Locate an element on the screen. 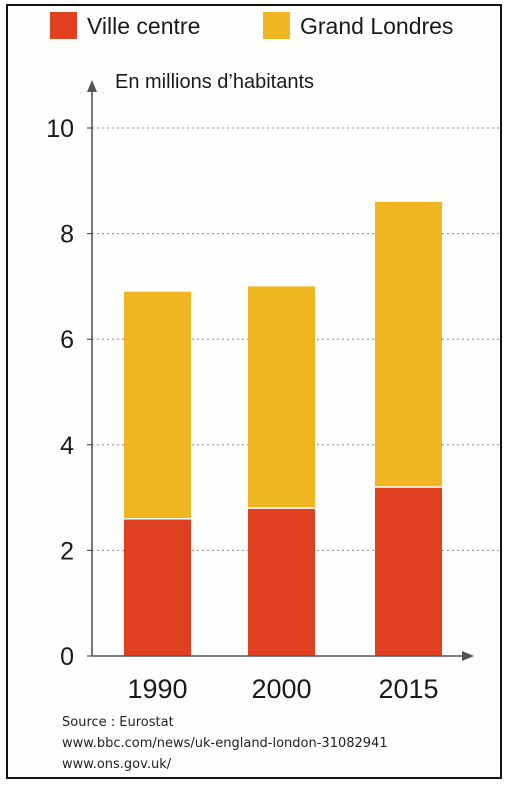  y-tick-label-8: 8 is located at coordinates (67, 235).